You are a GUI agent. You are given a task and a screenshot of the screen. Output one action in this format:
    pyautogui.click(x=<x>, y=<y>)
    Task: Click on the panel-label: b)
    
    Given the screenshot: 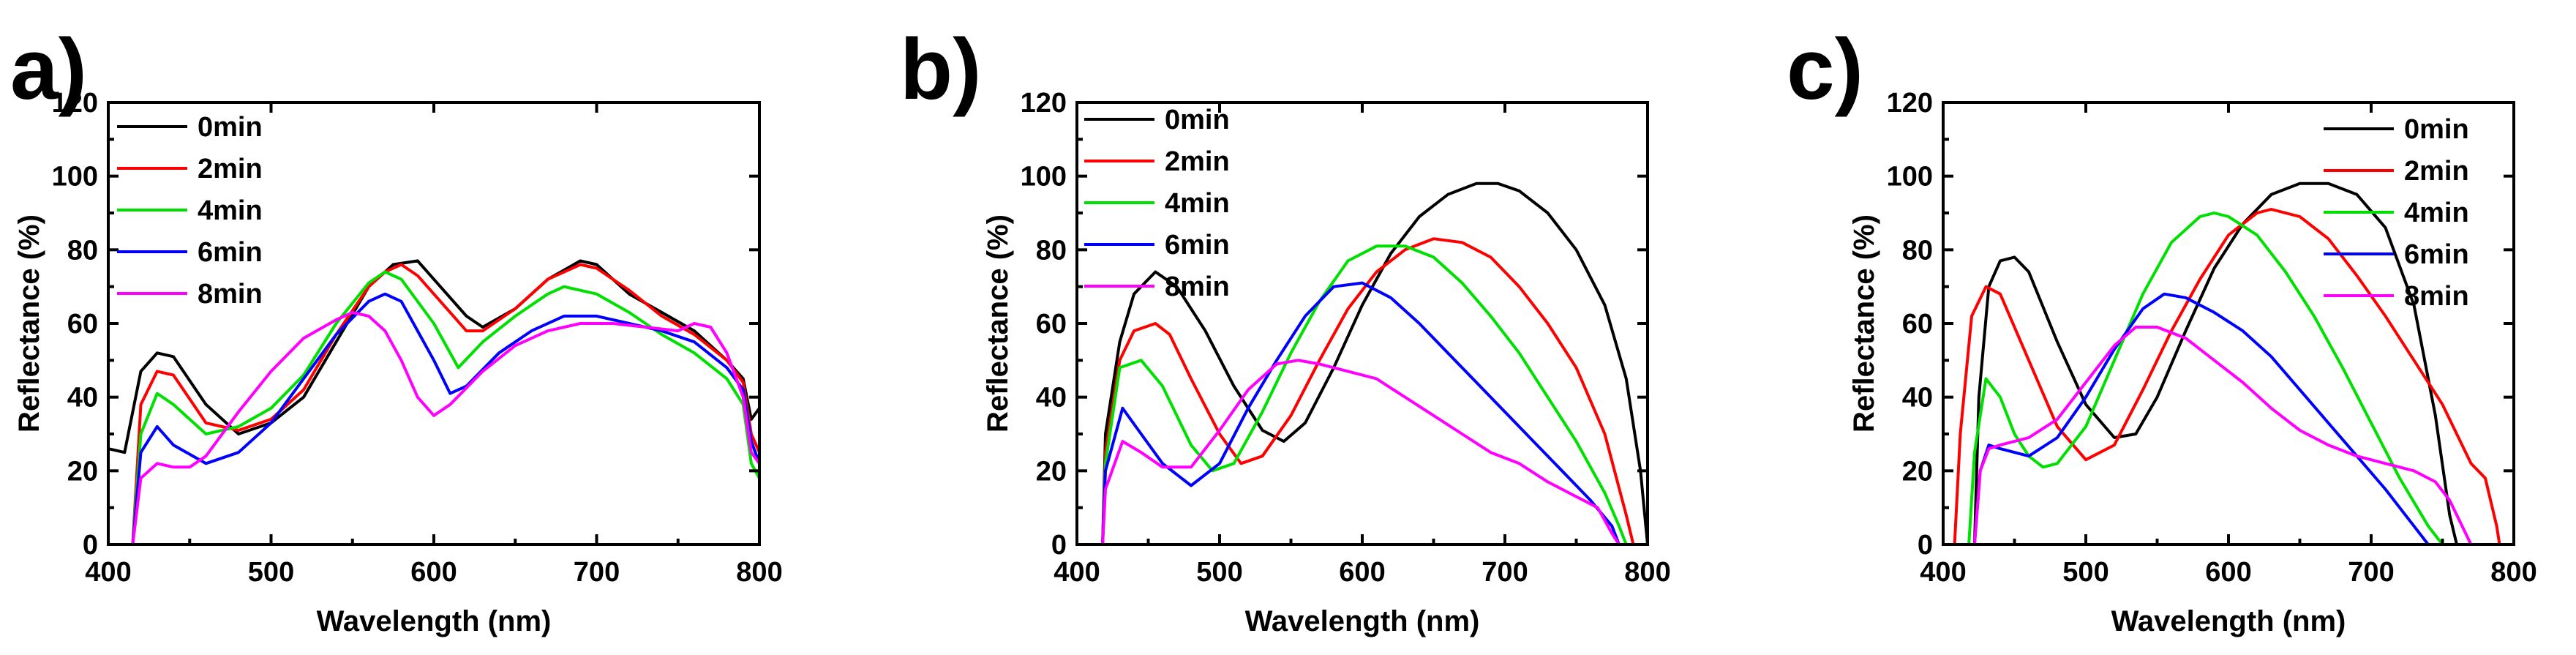 What is the action you would take?
    pyautogui.click(x=941, y=69)
    